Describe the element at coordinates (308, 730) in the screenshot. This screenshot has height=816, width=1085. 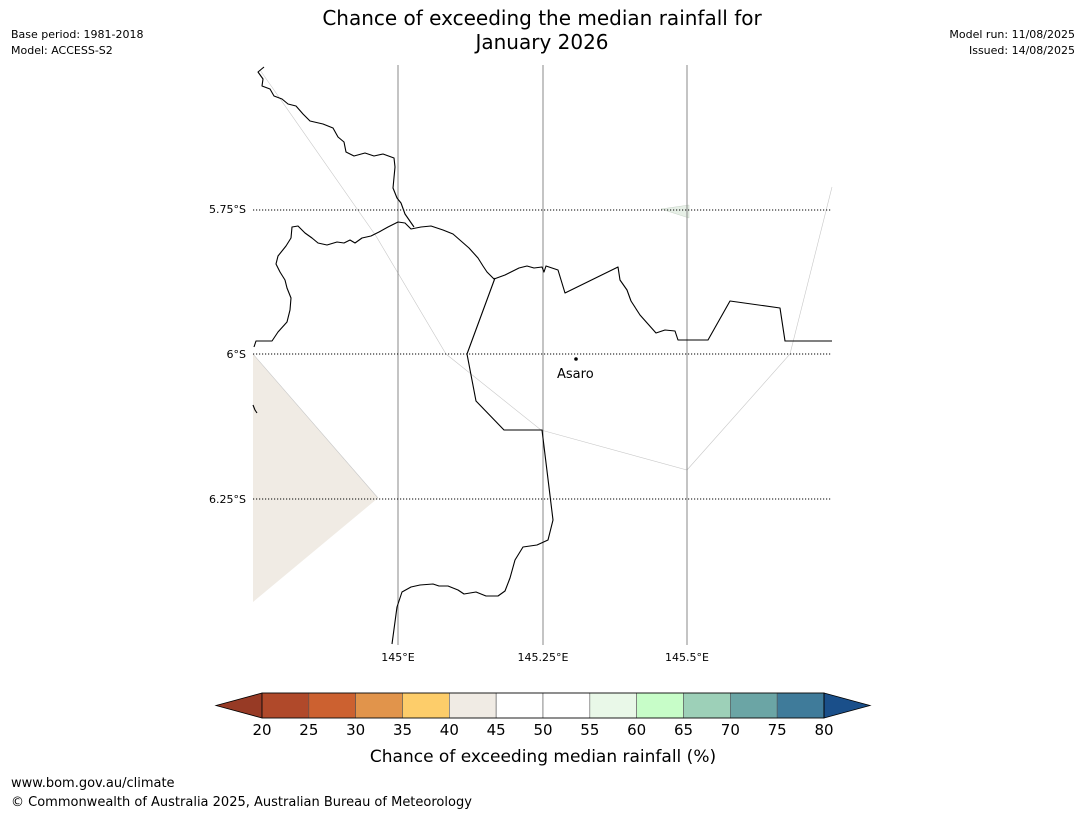
I see `colorbar-tick-label: 25` at that location.